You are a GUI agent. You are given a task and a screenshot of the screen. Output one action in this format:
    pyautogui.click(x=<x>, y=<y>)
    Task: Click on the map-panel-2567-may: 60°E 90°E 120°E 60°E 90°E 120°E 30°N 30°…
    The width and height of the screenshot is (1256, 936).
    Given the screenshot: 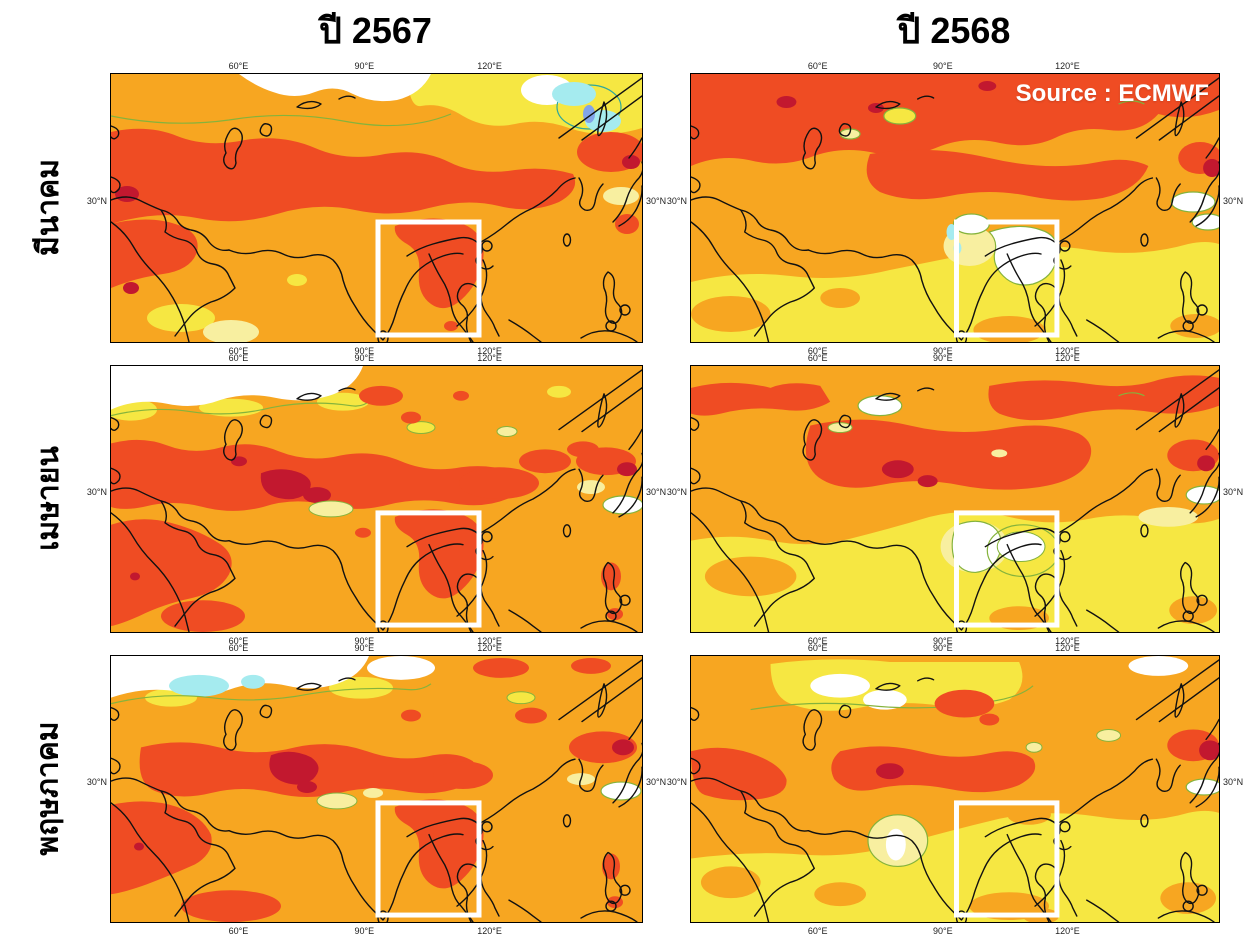 What is the action you would take?
    pyautogui.click(x=376, y=789)
    